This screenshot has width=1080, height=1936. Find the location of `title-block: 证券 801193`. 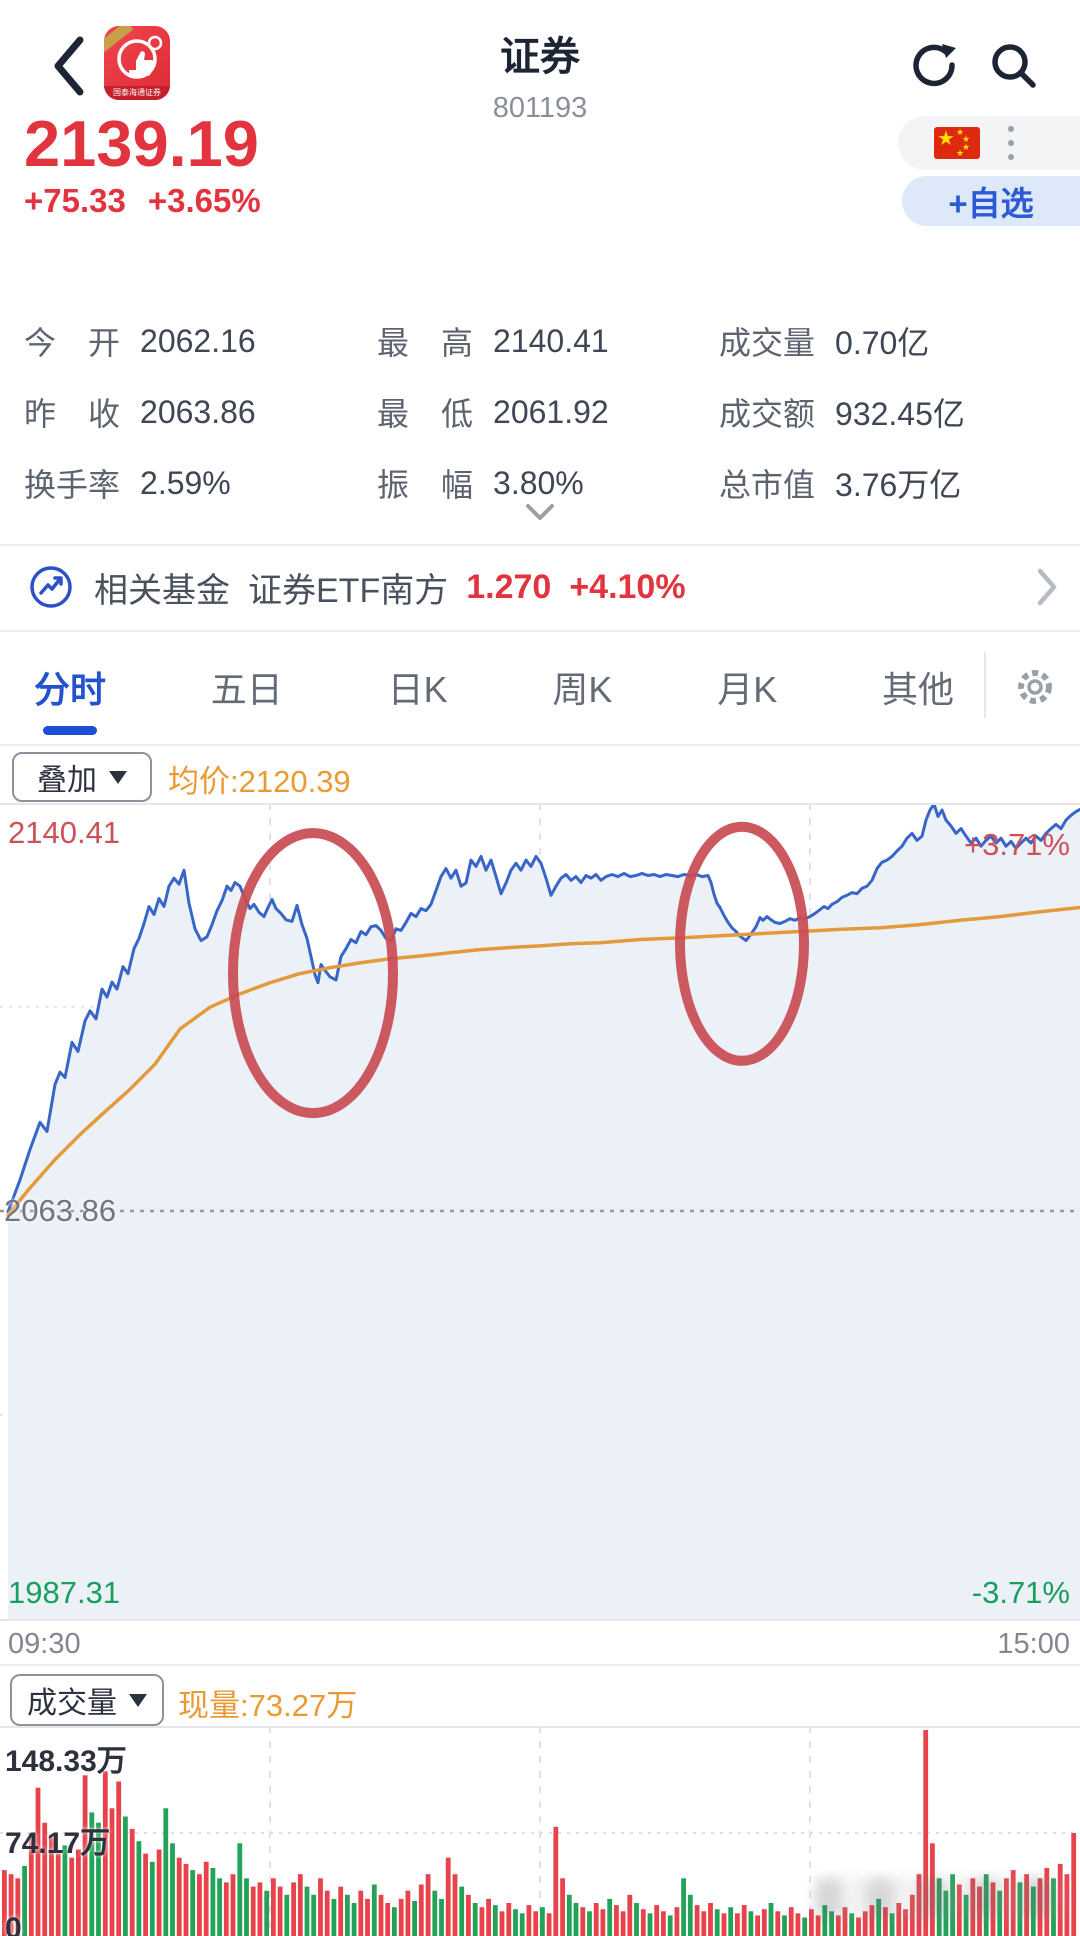

title-block: 证券 801193 is located at coordinates (540, 74).